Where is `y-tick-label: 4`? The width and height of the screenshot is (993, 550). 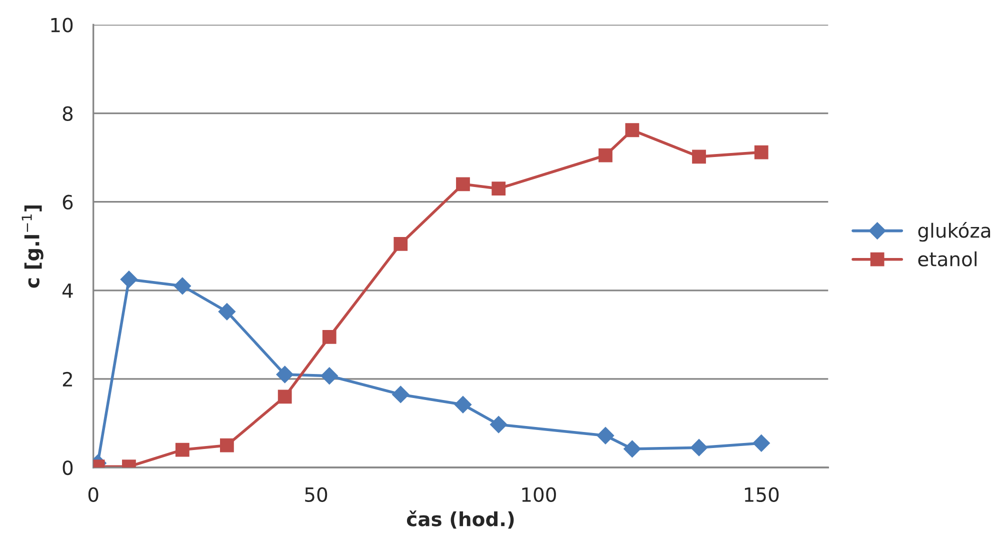 y-tick-label: 4 is located at coordinates (67, 291).